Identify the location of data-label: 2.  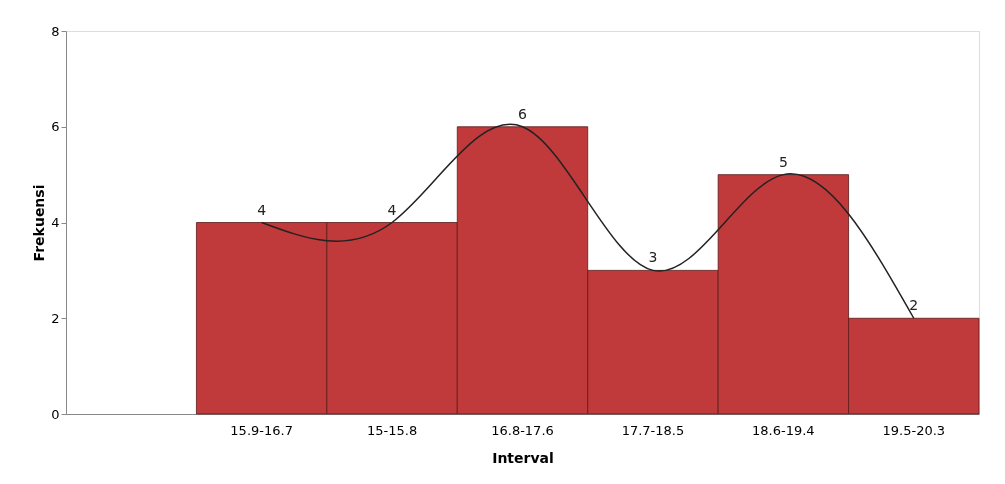
(914, 305).